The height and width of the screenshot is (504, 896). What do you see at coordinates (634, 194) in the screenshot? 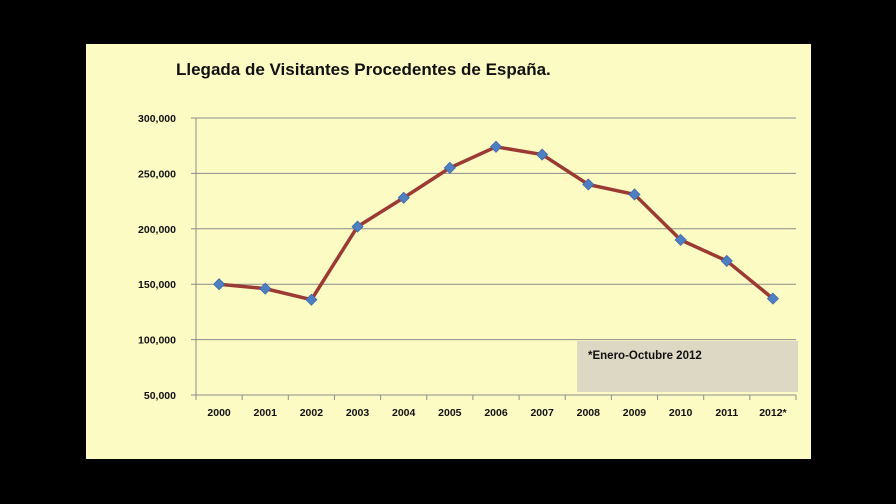
I see `data-point-2009` at bounding box center [634, 194].